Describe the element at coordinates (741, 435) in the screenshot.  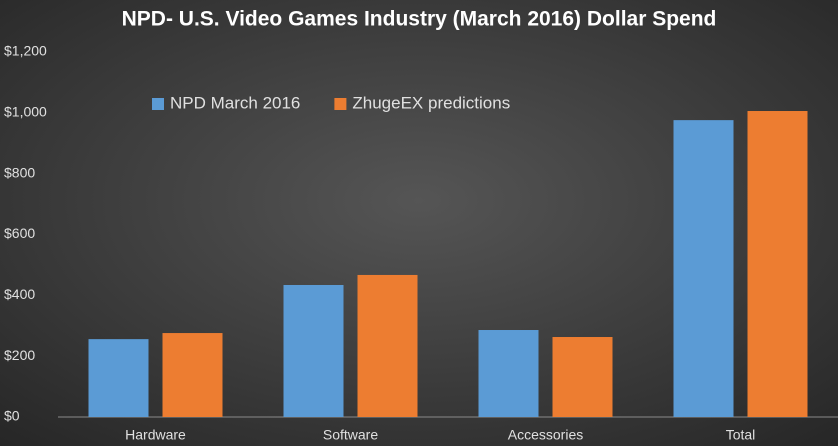
I see `x-tick-label: Total` at that location.